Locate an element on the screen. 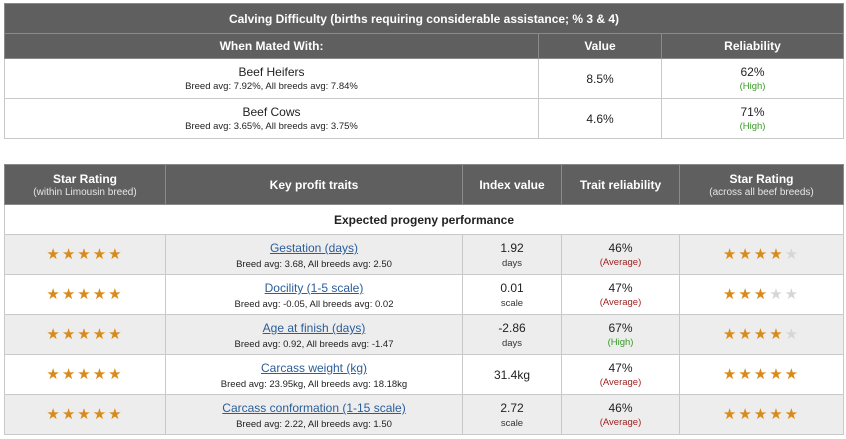 Image resolution: width=846 pixels, height=439 pixels. index-value-cell: 31.4kg is located at coordinates (512, 374).